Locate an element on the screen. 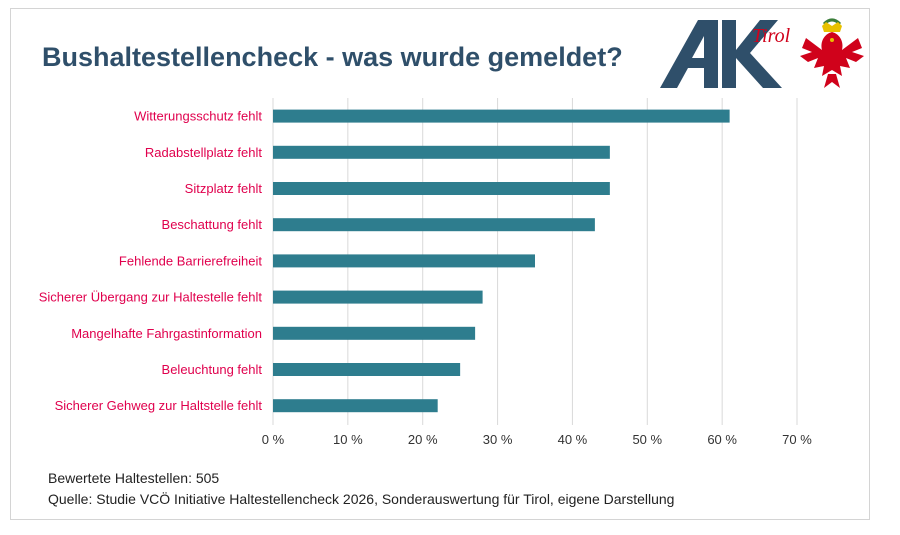  x-tick-label: 70 % is located at coordinates (797, 439).